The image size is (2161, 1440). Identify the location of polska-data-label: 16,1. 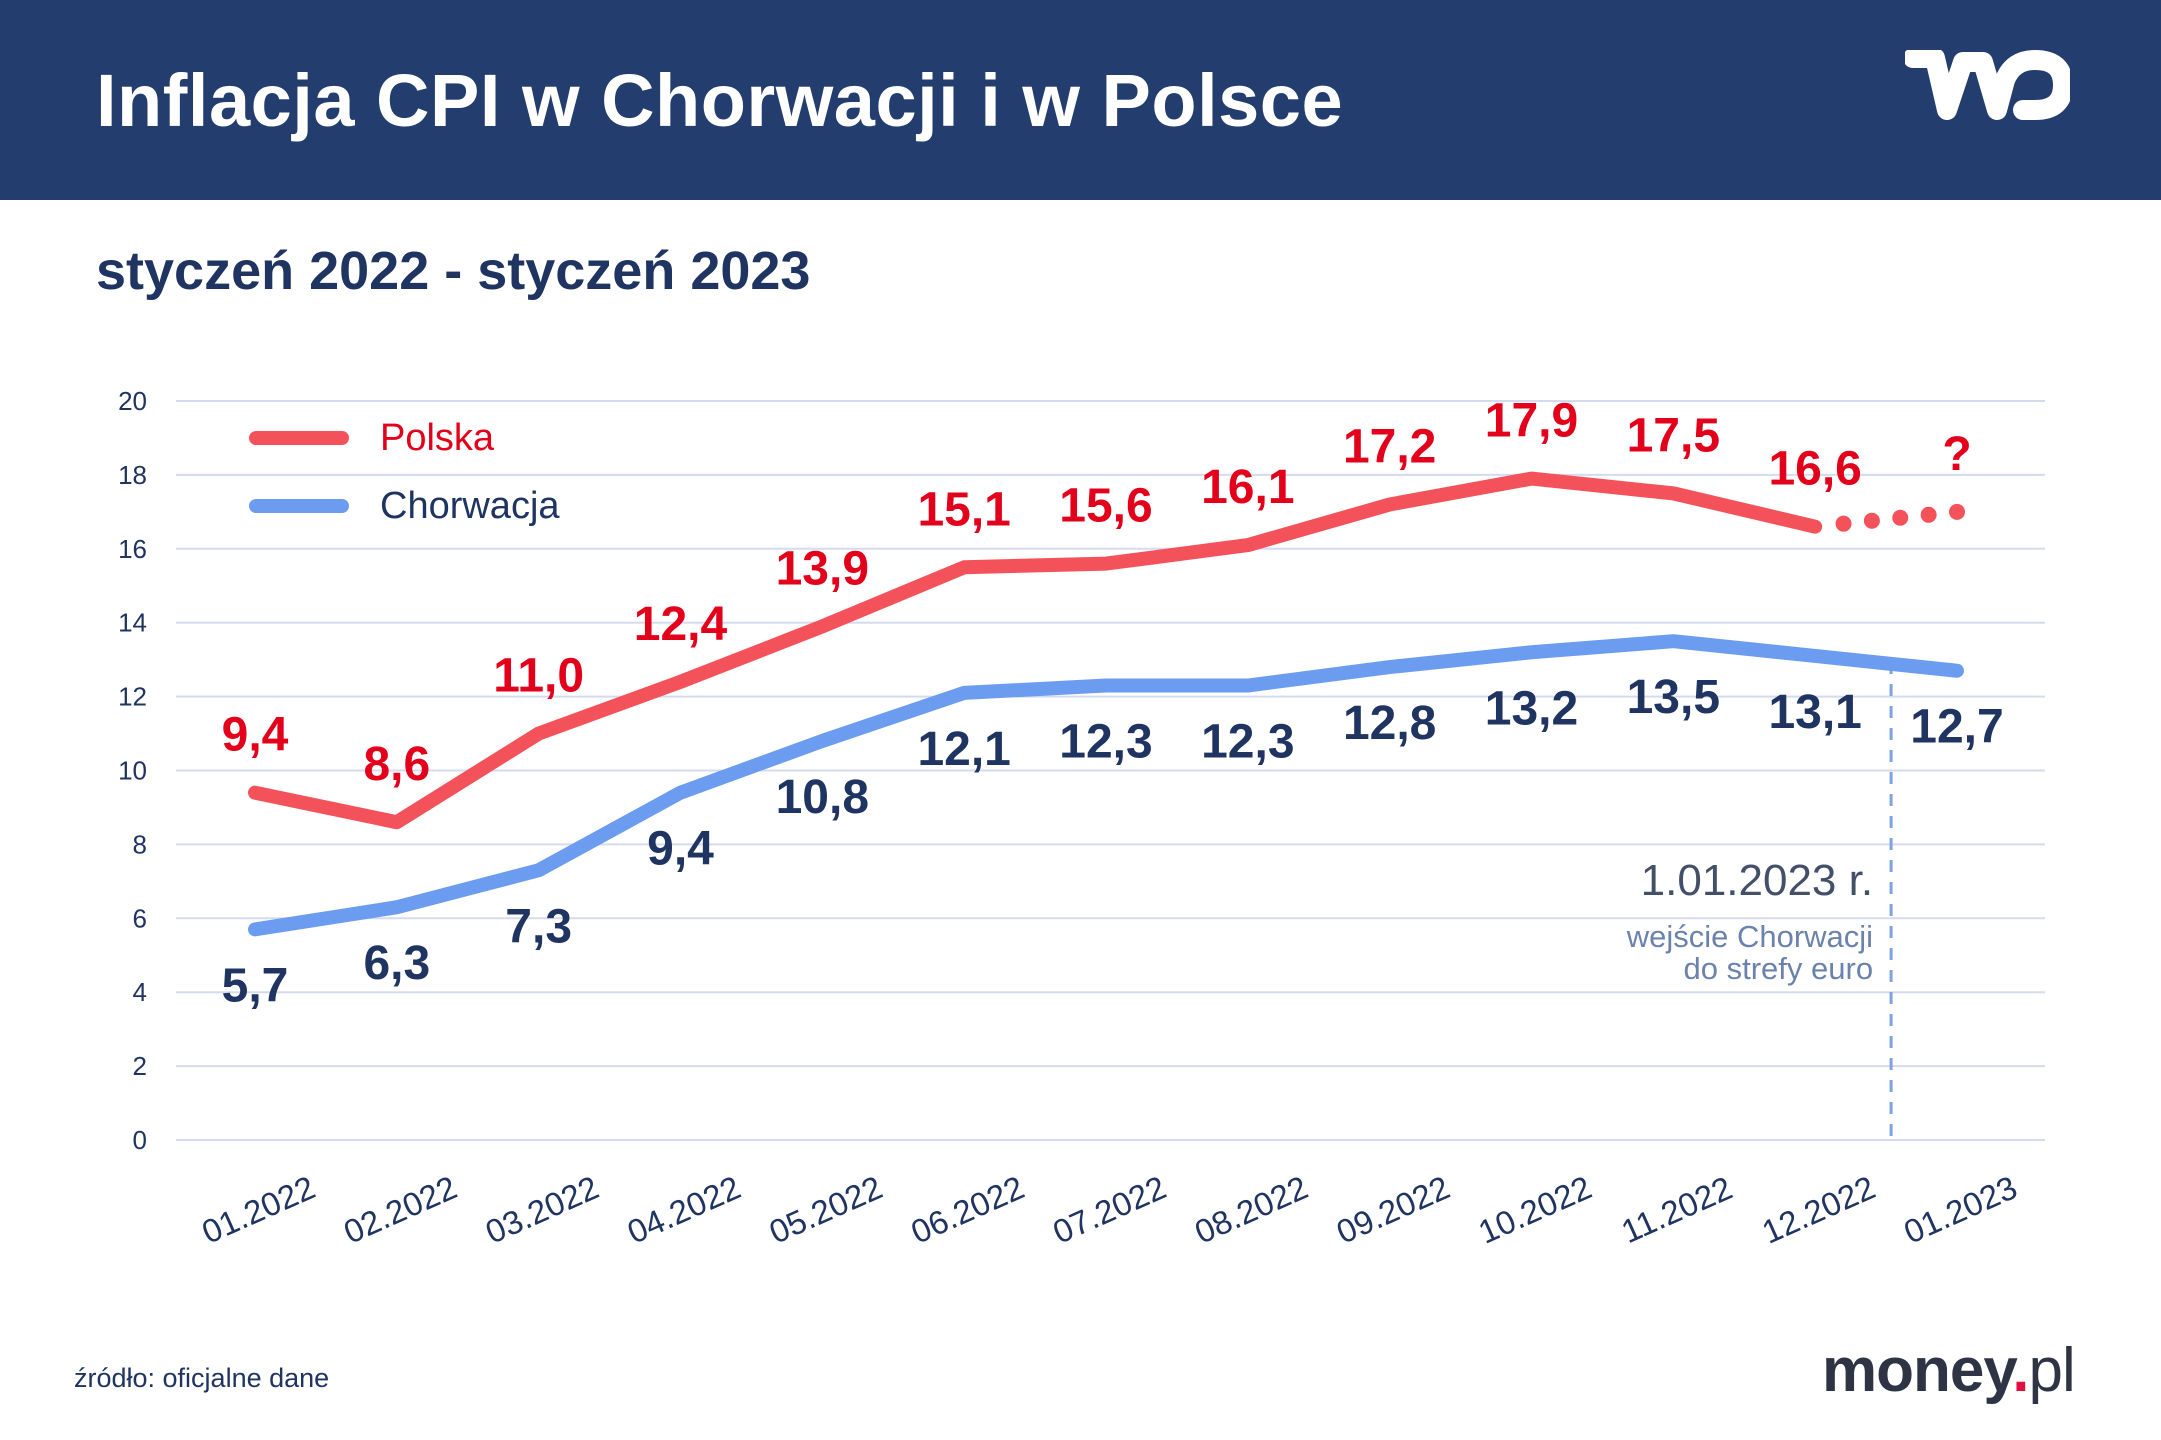
(1247, 487).